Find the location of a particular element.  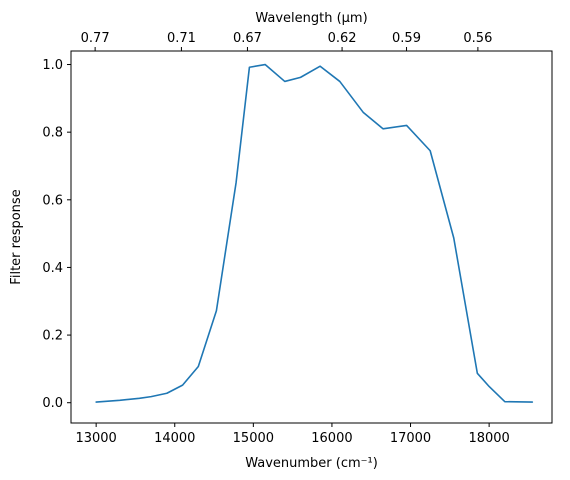

y-tick-label: 0.8 is located at coordinates (52, 133).